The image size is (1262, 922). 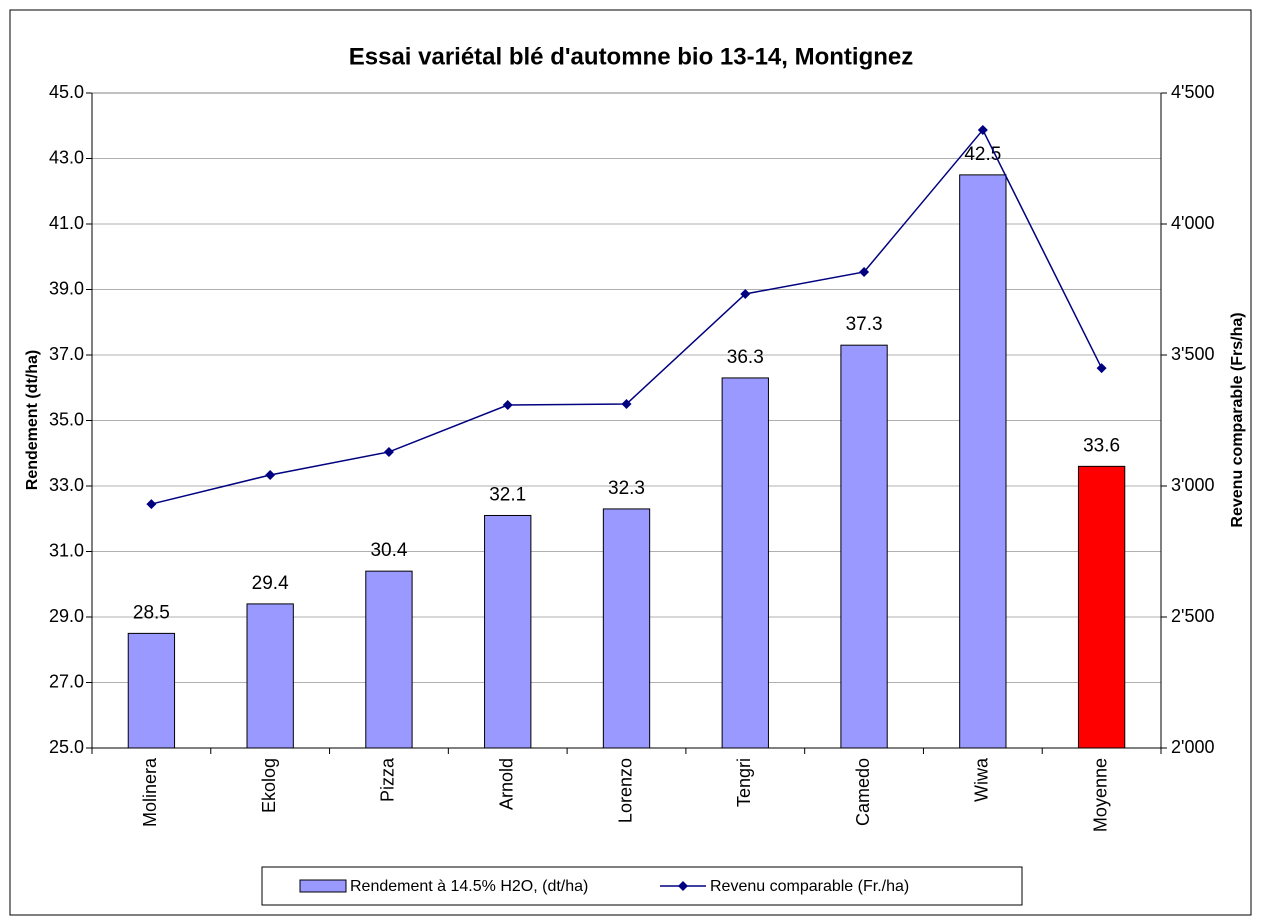 What do you see at coordinates (1192, 616) in the screenshot?
I see `y2-tick-label: 2'500` at bounding box center [1192, 616].